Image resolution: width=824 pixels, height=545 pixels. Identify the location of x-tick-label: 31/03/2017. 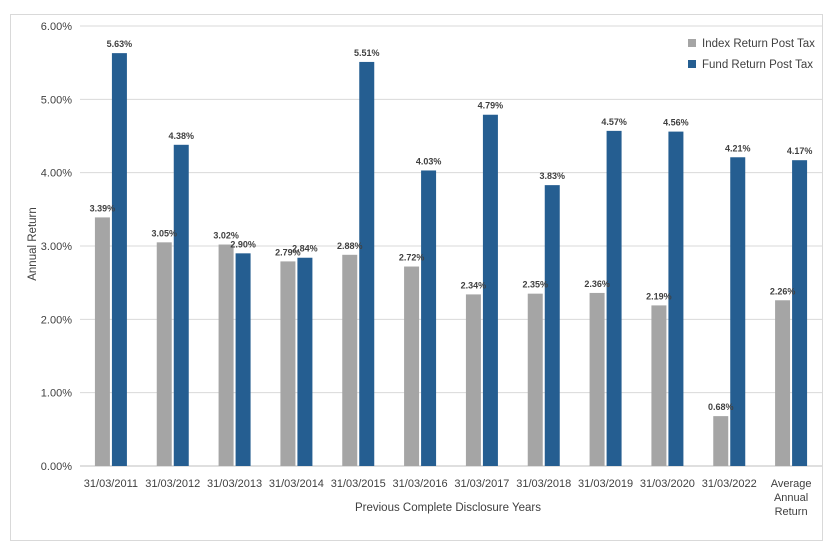
(481, 484).